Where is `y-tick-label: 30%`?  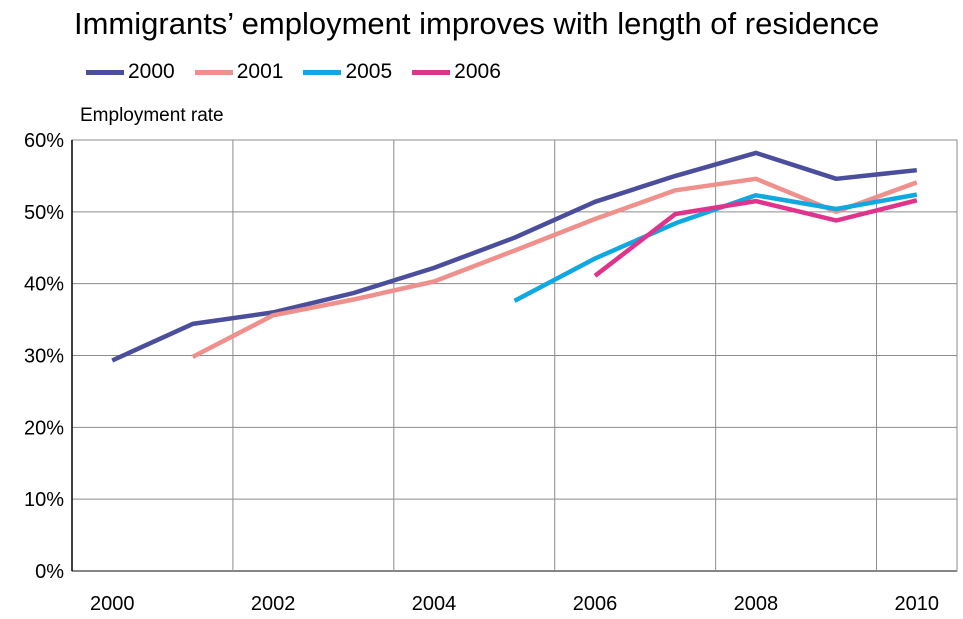 y-tick-label: 30% is located at coordinates (44, 357).